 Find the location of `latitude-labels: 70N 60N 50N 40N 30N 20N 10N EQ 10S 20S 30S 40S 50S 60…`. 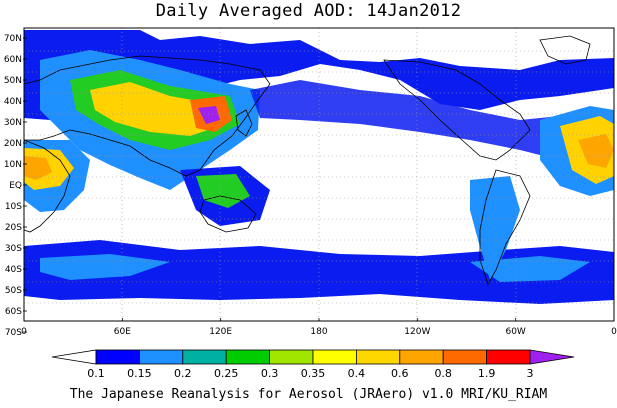

latitude-labels: 70N 60N 50N 40N 30N 20N 10N EQ 10S 20S 30S 40S 50S 60… is located at coordinates (15, 186).